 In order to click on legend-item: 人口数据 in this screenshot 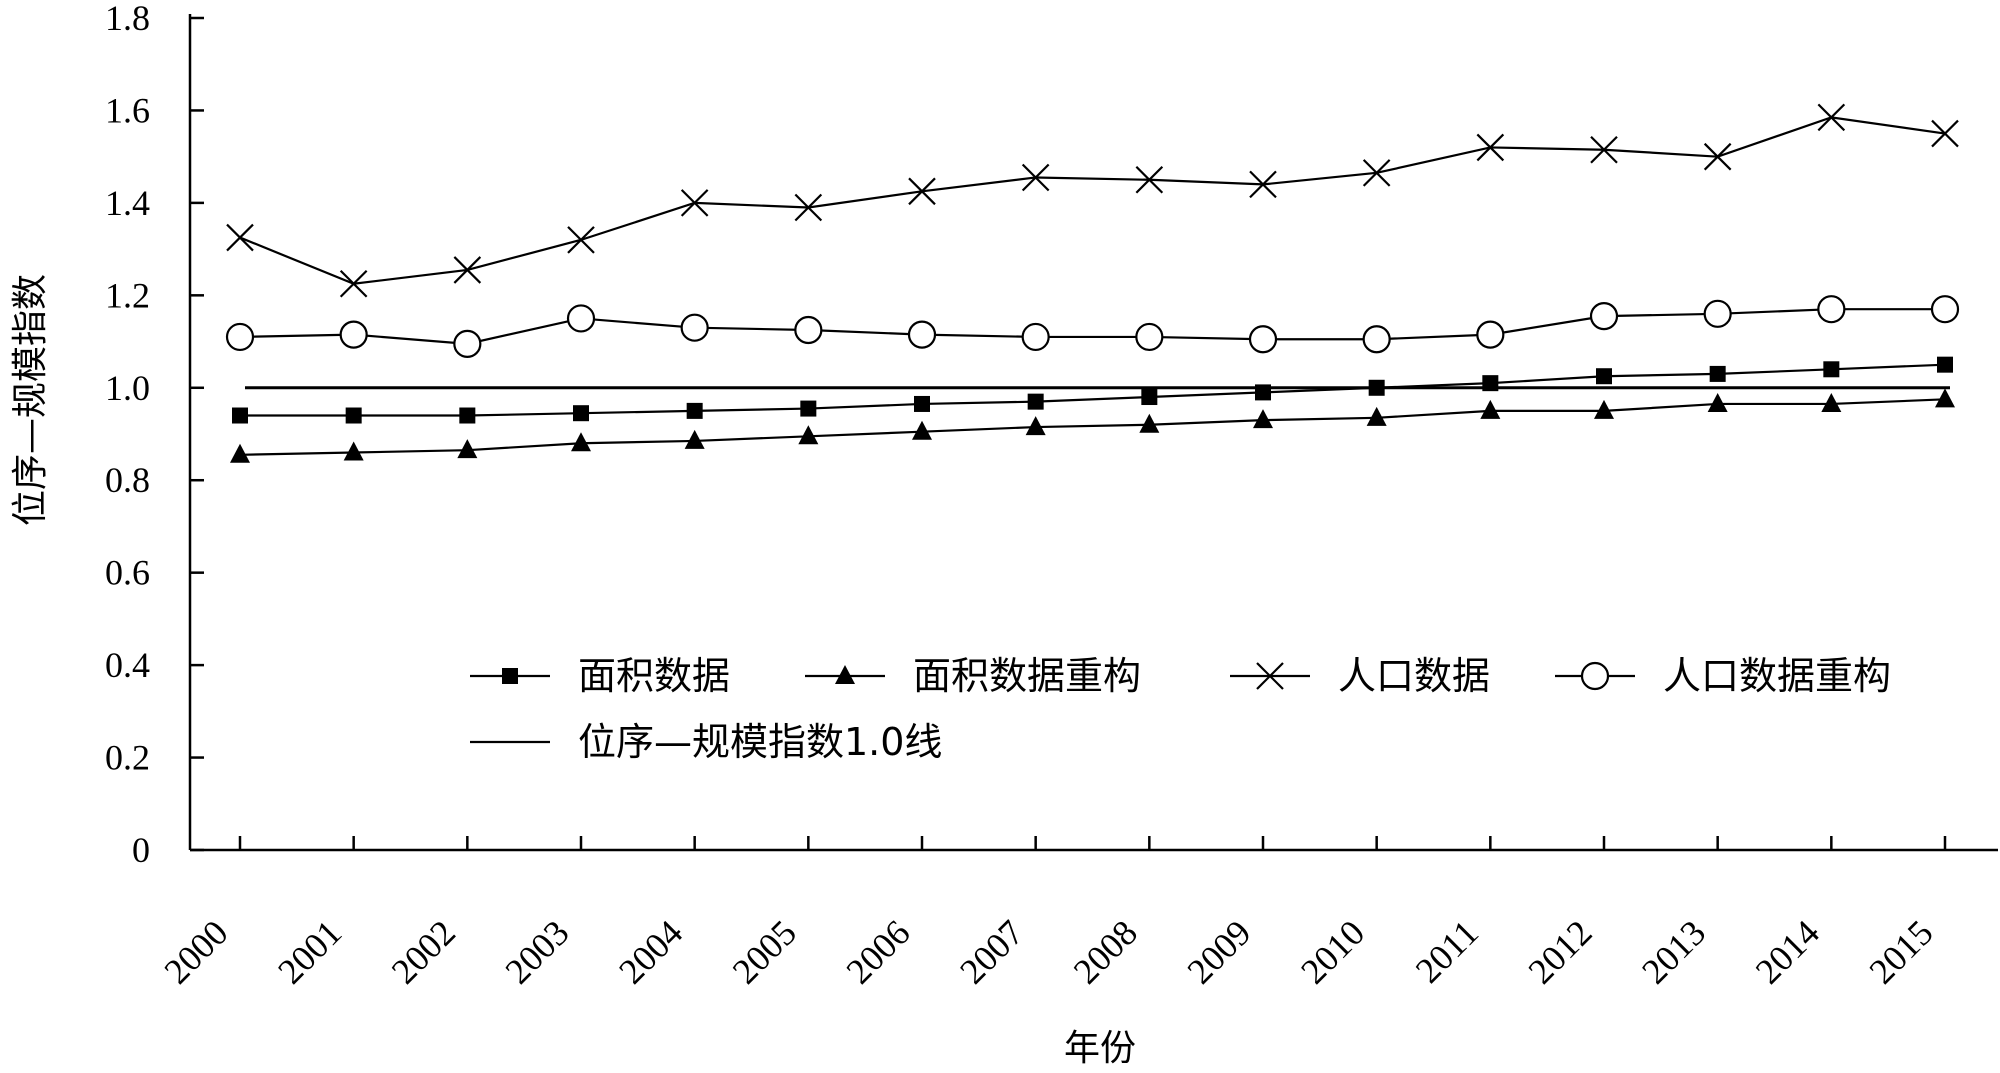, I will do `click(1360, 676)`.